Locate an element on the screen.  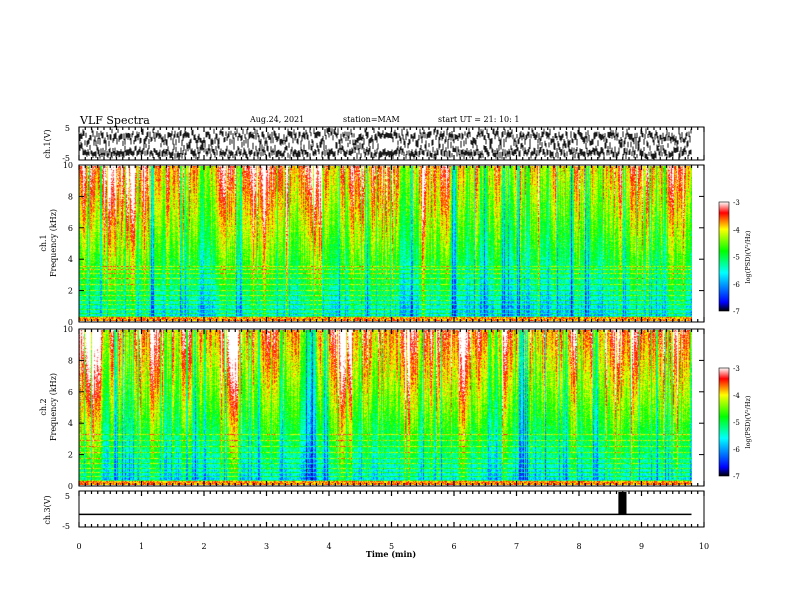
time-tick-label: 7 is located at coordinates (516, 546).